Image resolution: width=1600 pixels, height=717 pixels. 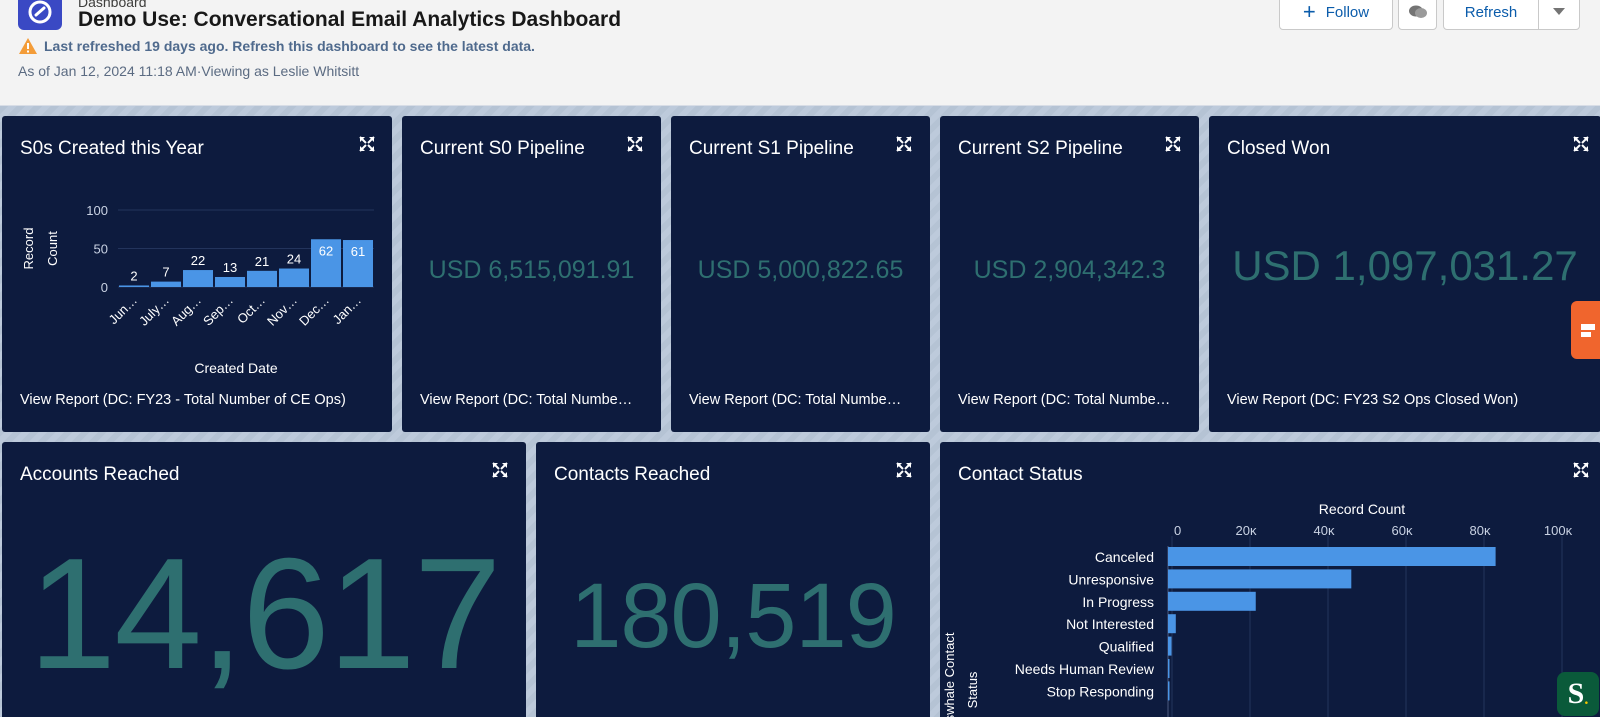 What do you see at coordinates (1246, 530) in the screenshot?
I see `x-tick-label: 20ĸ` at bounding box center [1246, 530].